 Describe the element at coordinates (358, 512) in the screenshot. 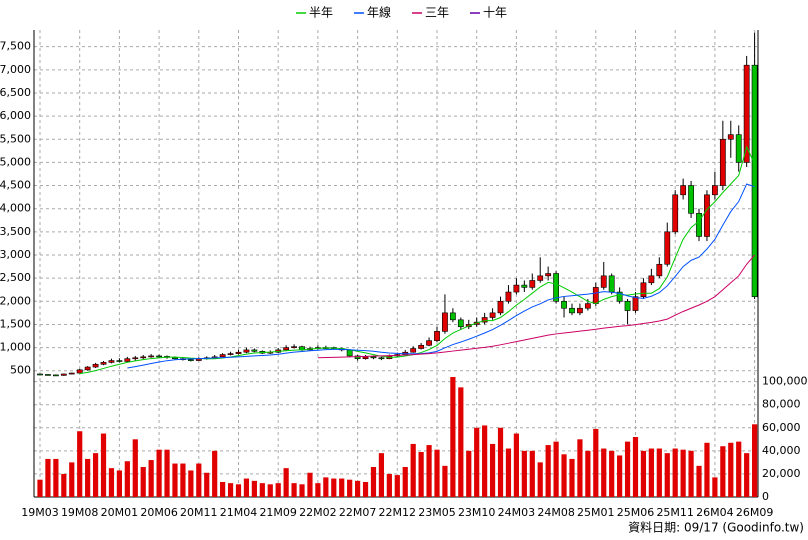

I see `x-tick-label: 22M07` at that location.